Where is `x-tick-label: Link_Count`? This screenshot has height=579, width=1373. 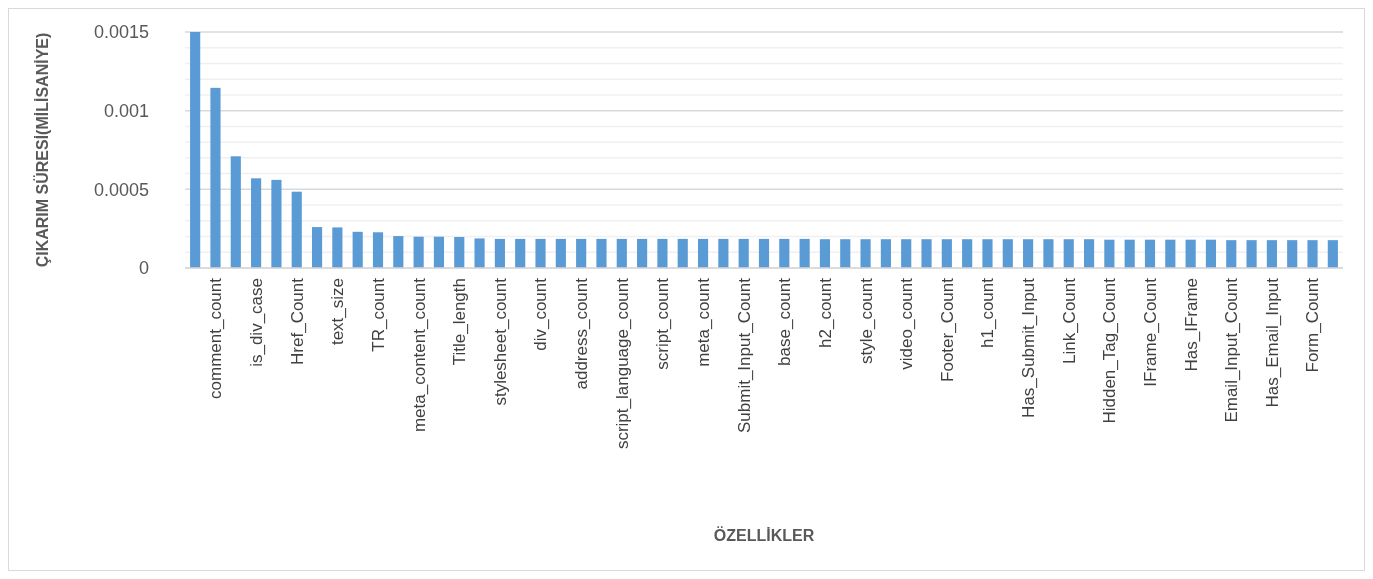
x-tick-label: Link_Count is located at coordinates (1069, 321).